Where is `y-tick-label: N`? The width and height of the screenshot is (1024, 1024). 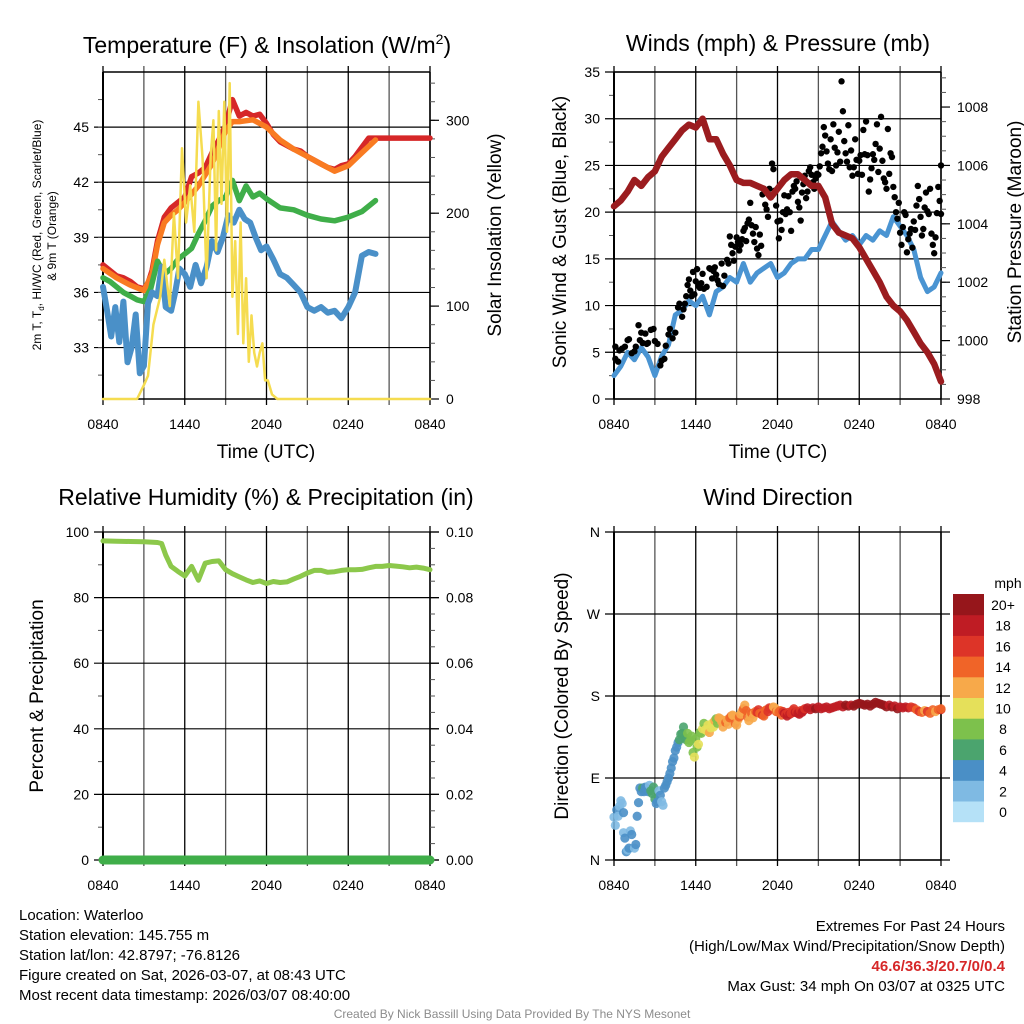
y-tick-label: N is located at coordinates (595, 860).